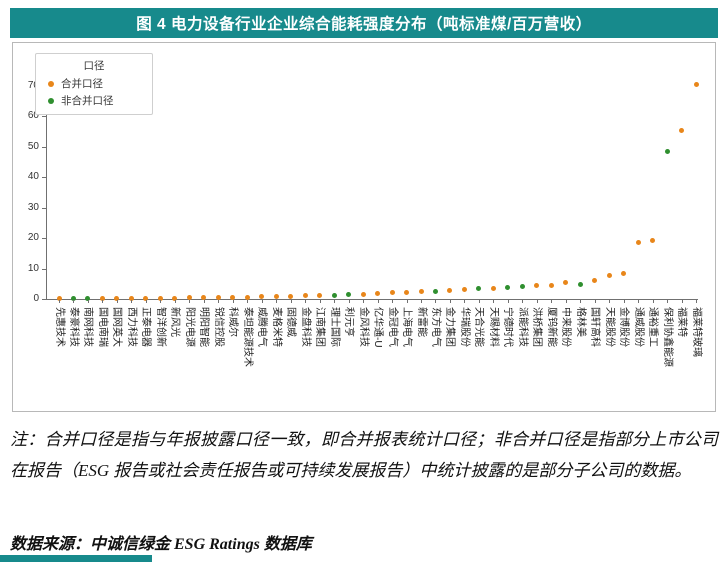 This screenshot has width=728, height=562. Describe the element at coordinates (291, 322) in the screenshot. I see `x-tick-label: 固德威` at that location.